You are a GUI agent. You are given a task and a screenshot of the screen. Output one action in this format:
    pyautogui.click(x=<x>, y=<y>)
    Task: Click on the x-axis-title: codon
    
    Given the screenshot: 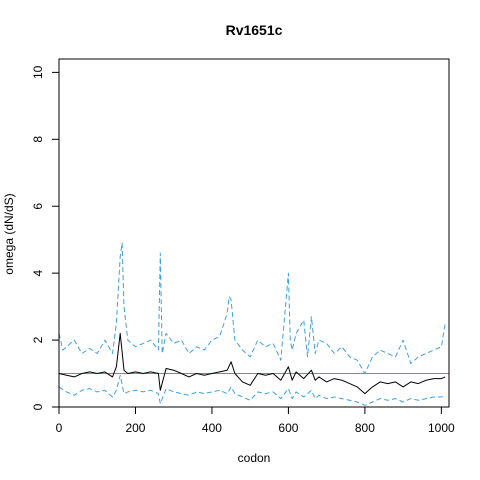 What is the action you would take?
    pyautogui.click(x=254, y=458)
    